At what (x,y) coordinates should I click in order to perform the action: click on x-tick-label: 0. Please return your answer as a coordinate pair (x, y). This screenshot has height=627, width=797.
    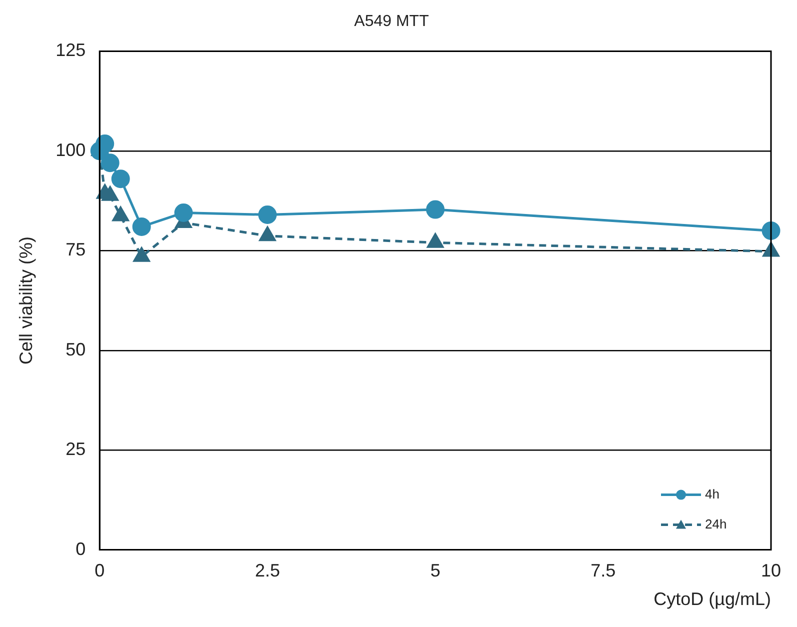
    Looking at the image, I should click on (99, 570).